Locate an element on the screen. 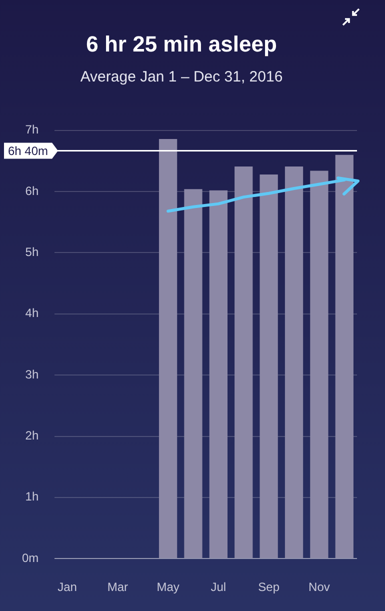 This screenshot has height=611, width=385. y-tick-label: 7h is located at coordinates (32, 129).